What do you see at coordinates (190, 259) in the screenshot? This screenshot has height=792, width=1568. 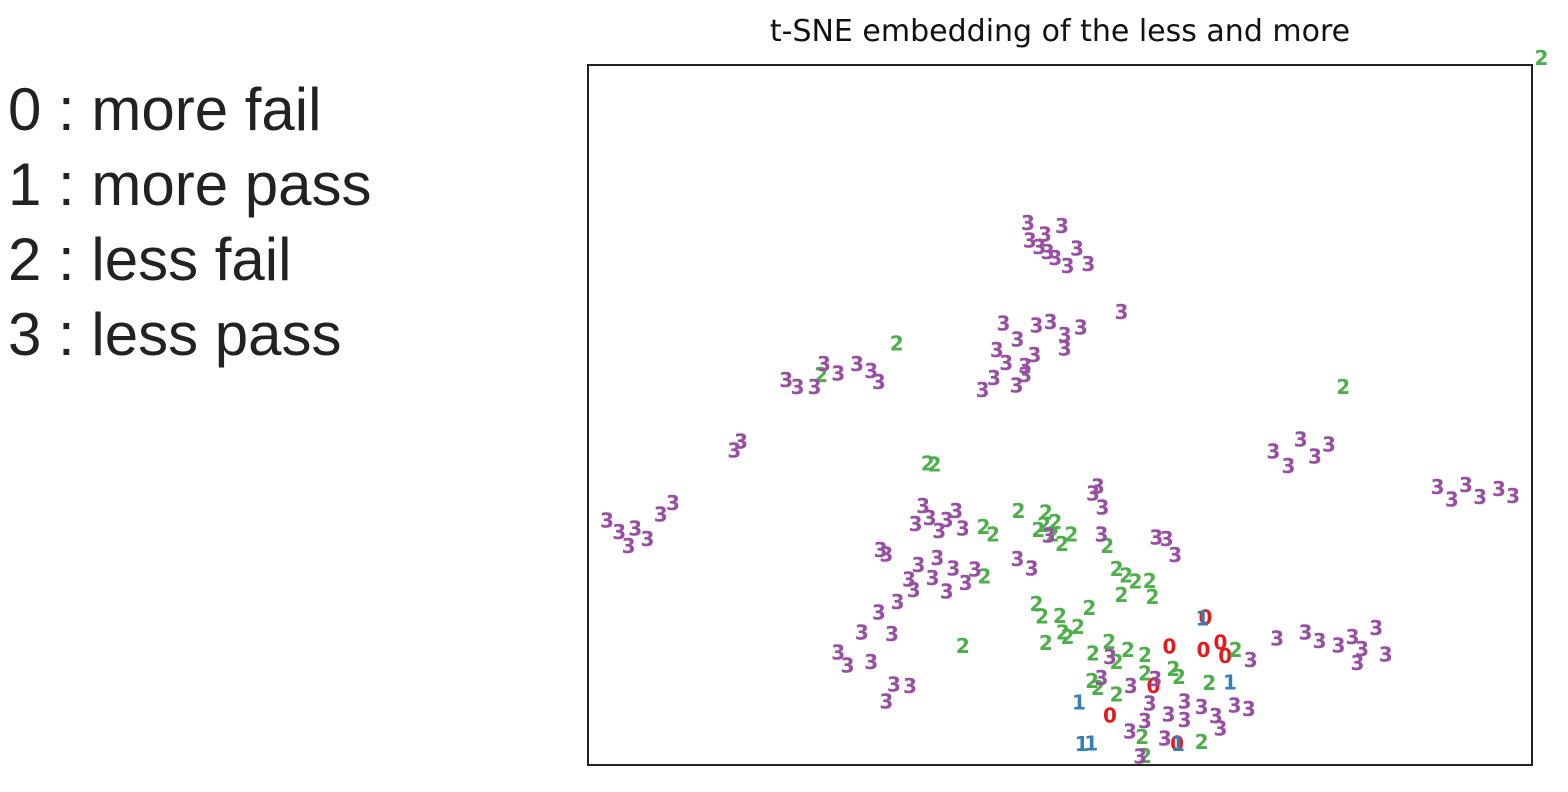 I see `legend-item-2: 2 : less fail` at bounding box center [190, 259].